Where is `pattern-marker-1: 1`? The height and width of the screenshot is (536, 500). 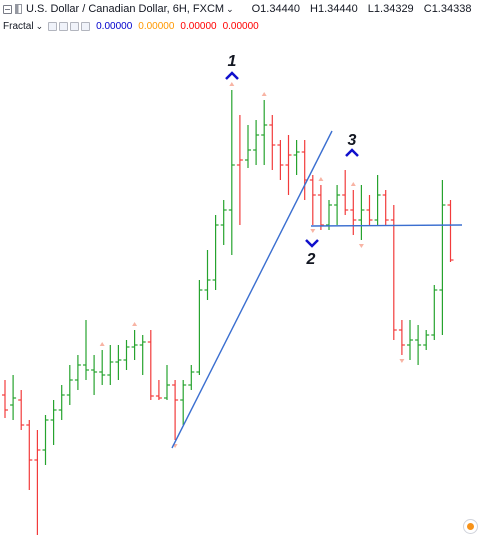
pattern-marker-1: 1 is located at coordinates (232, 66).